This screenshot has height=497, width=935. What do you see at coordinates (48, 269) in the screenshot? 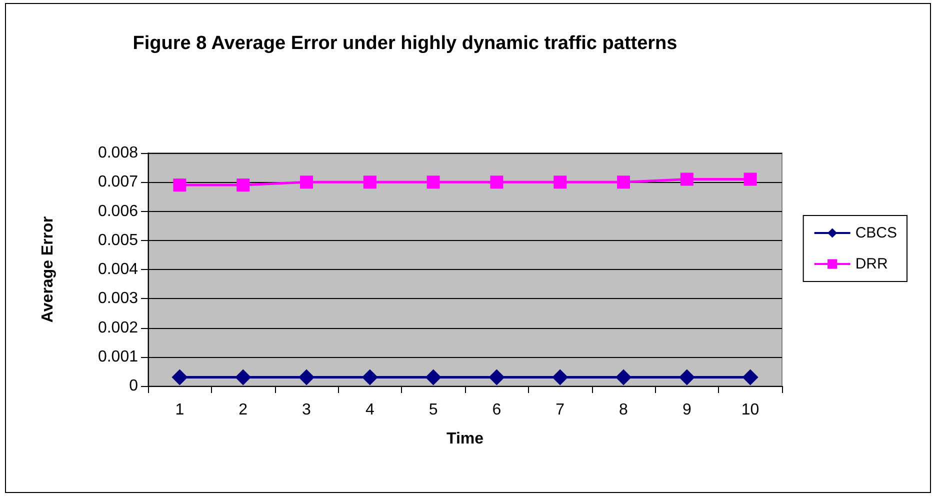
I see `y-axis-title: Average Error` at bounding box center [48, 269].